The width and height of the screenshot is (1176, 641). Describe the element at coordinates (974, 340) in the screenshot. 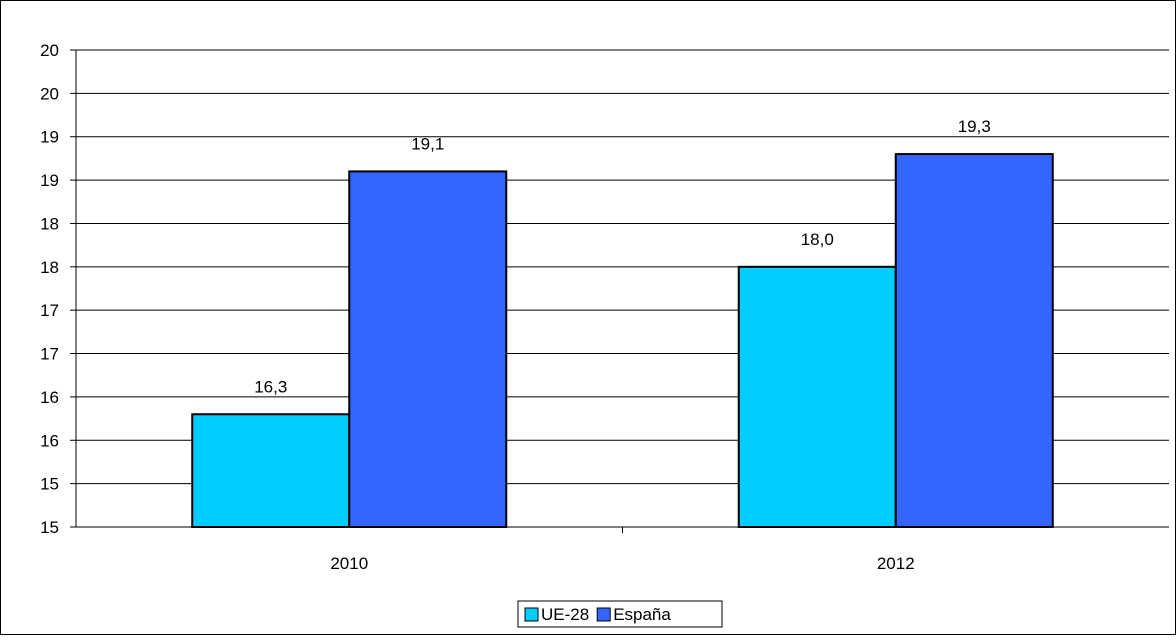

I see `bar-españa-2012` at that location.